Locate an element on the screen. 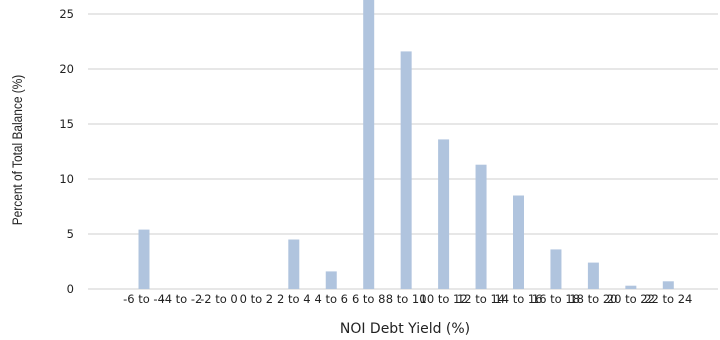 The image size is (720, 340). bar-12to14 is located at coordinates (481, 226).